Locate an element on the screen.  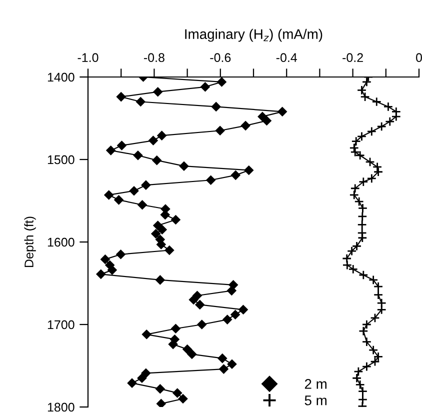
legend-label: 2 m is located at coordinates (315, 384).